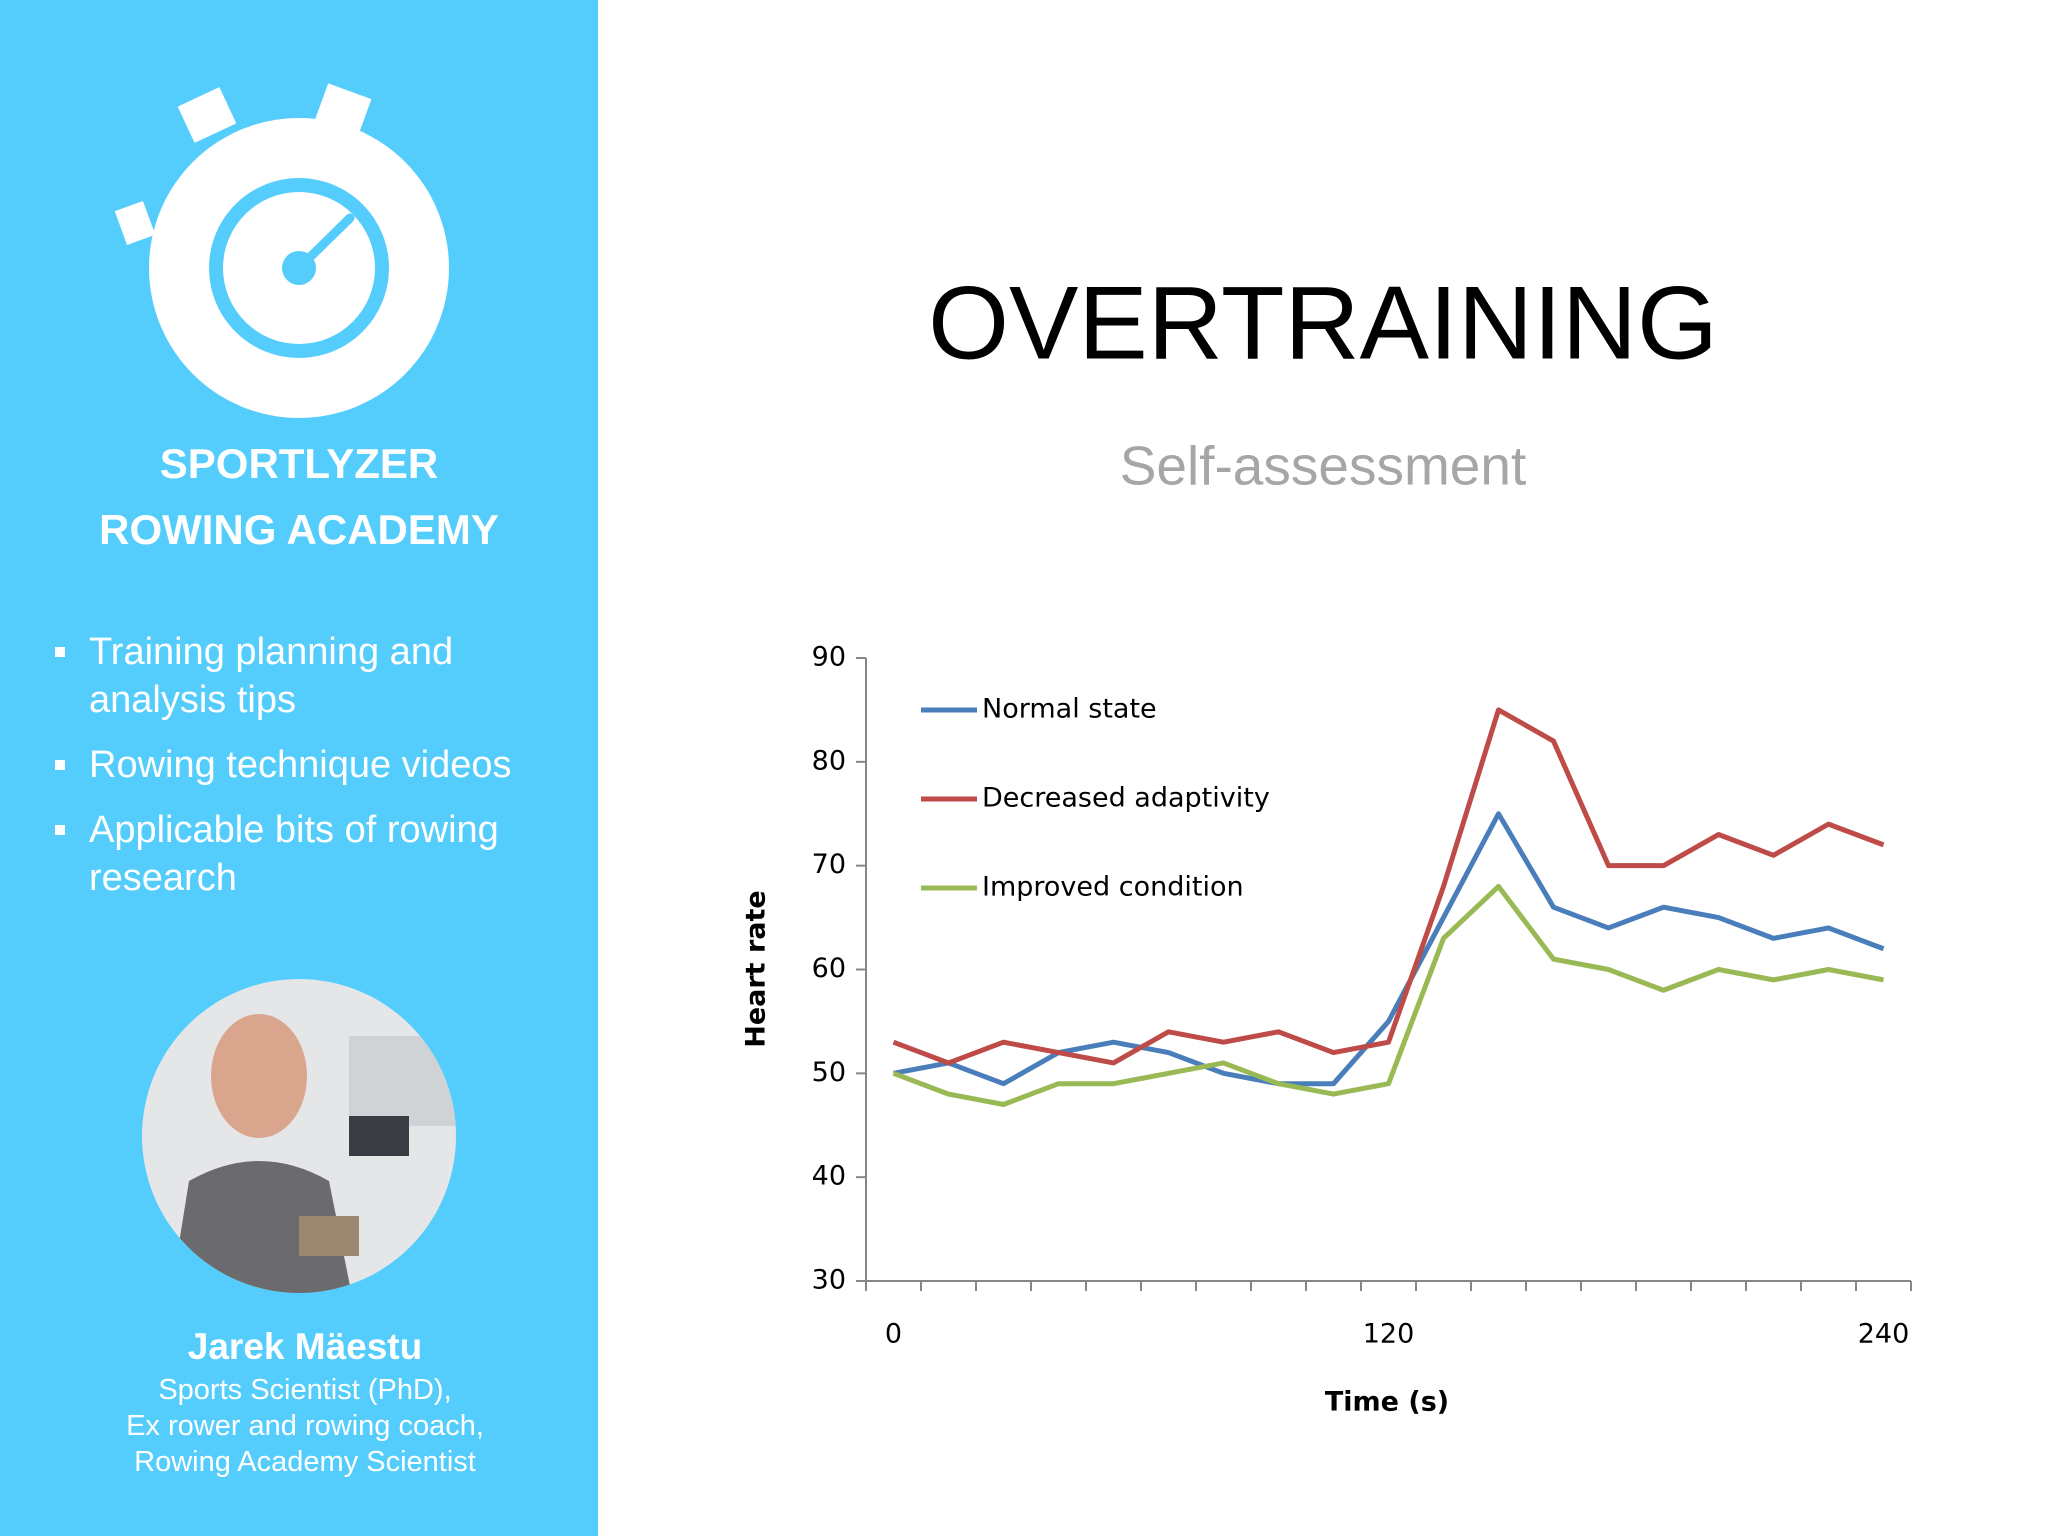 The width and height of the screenshot is (2048, 1536). What do you see at coordinates (1113, 887) in the screenshot?
I see `legend-label: Improved condition` at bounding box center [1113, 887].